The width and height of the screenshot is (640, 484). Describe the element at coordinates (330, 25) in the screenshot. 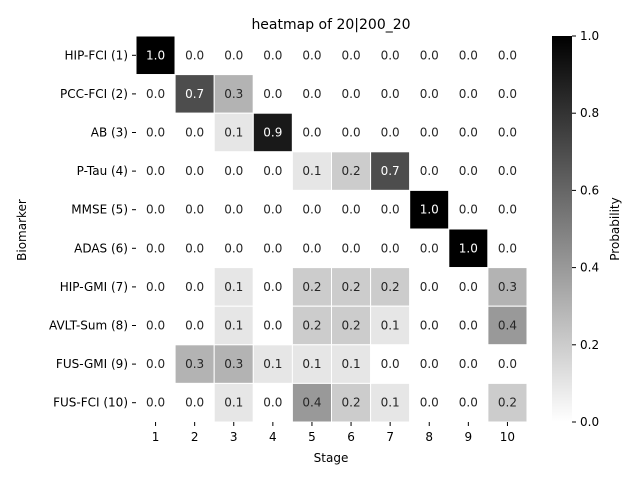

I see `chart-title: heatmap of 20|200_20` at that location.